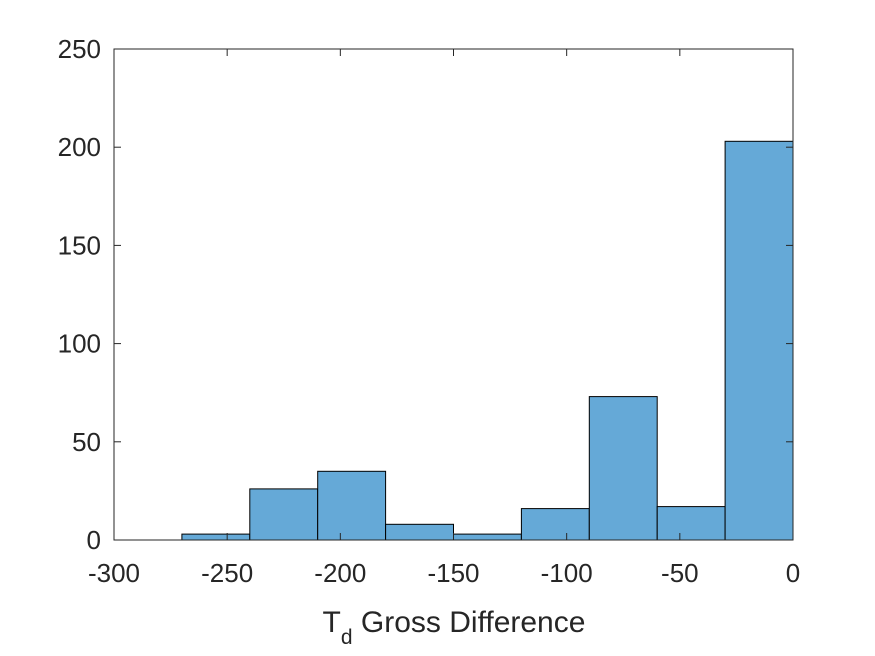 This screenshot has height=656, width=875. What do you see at coordinates (114, 573) in the screenshot?
I see `x-tick-label-0: -300` at bounding box center [114, 573].